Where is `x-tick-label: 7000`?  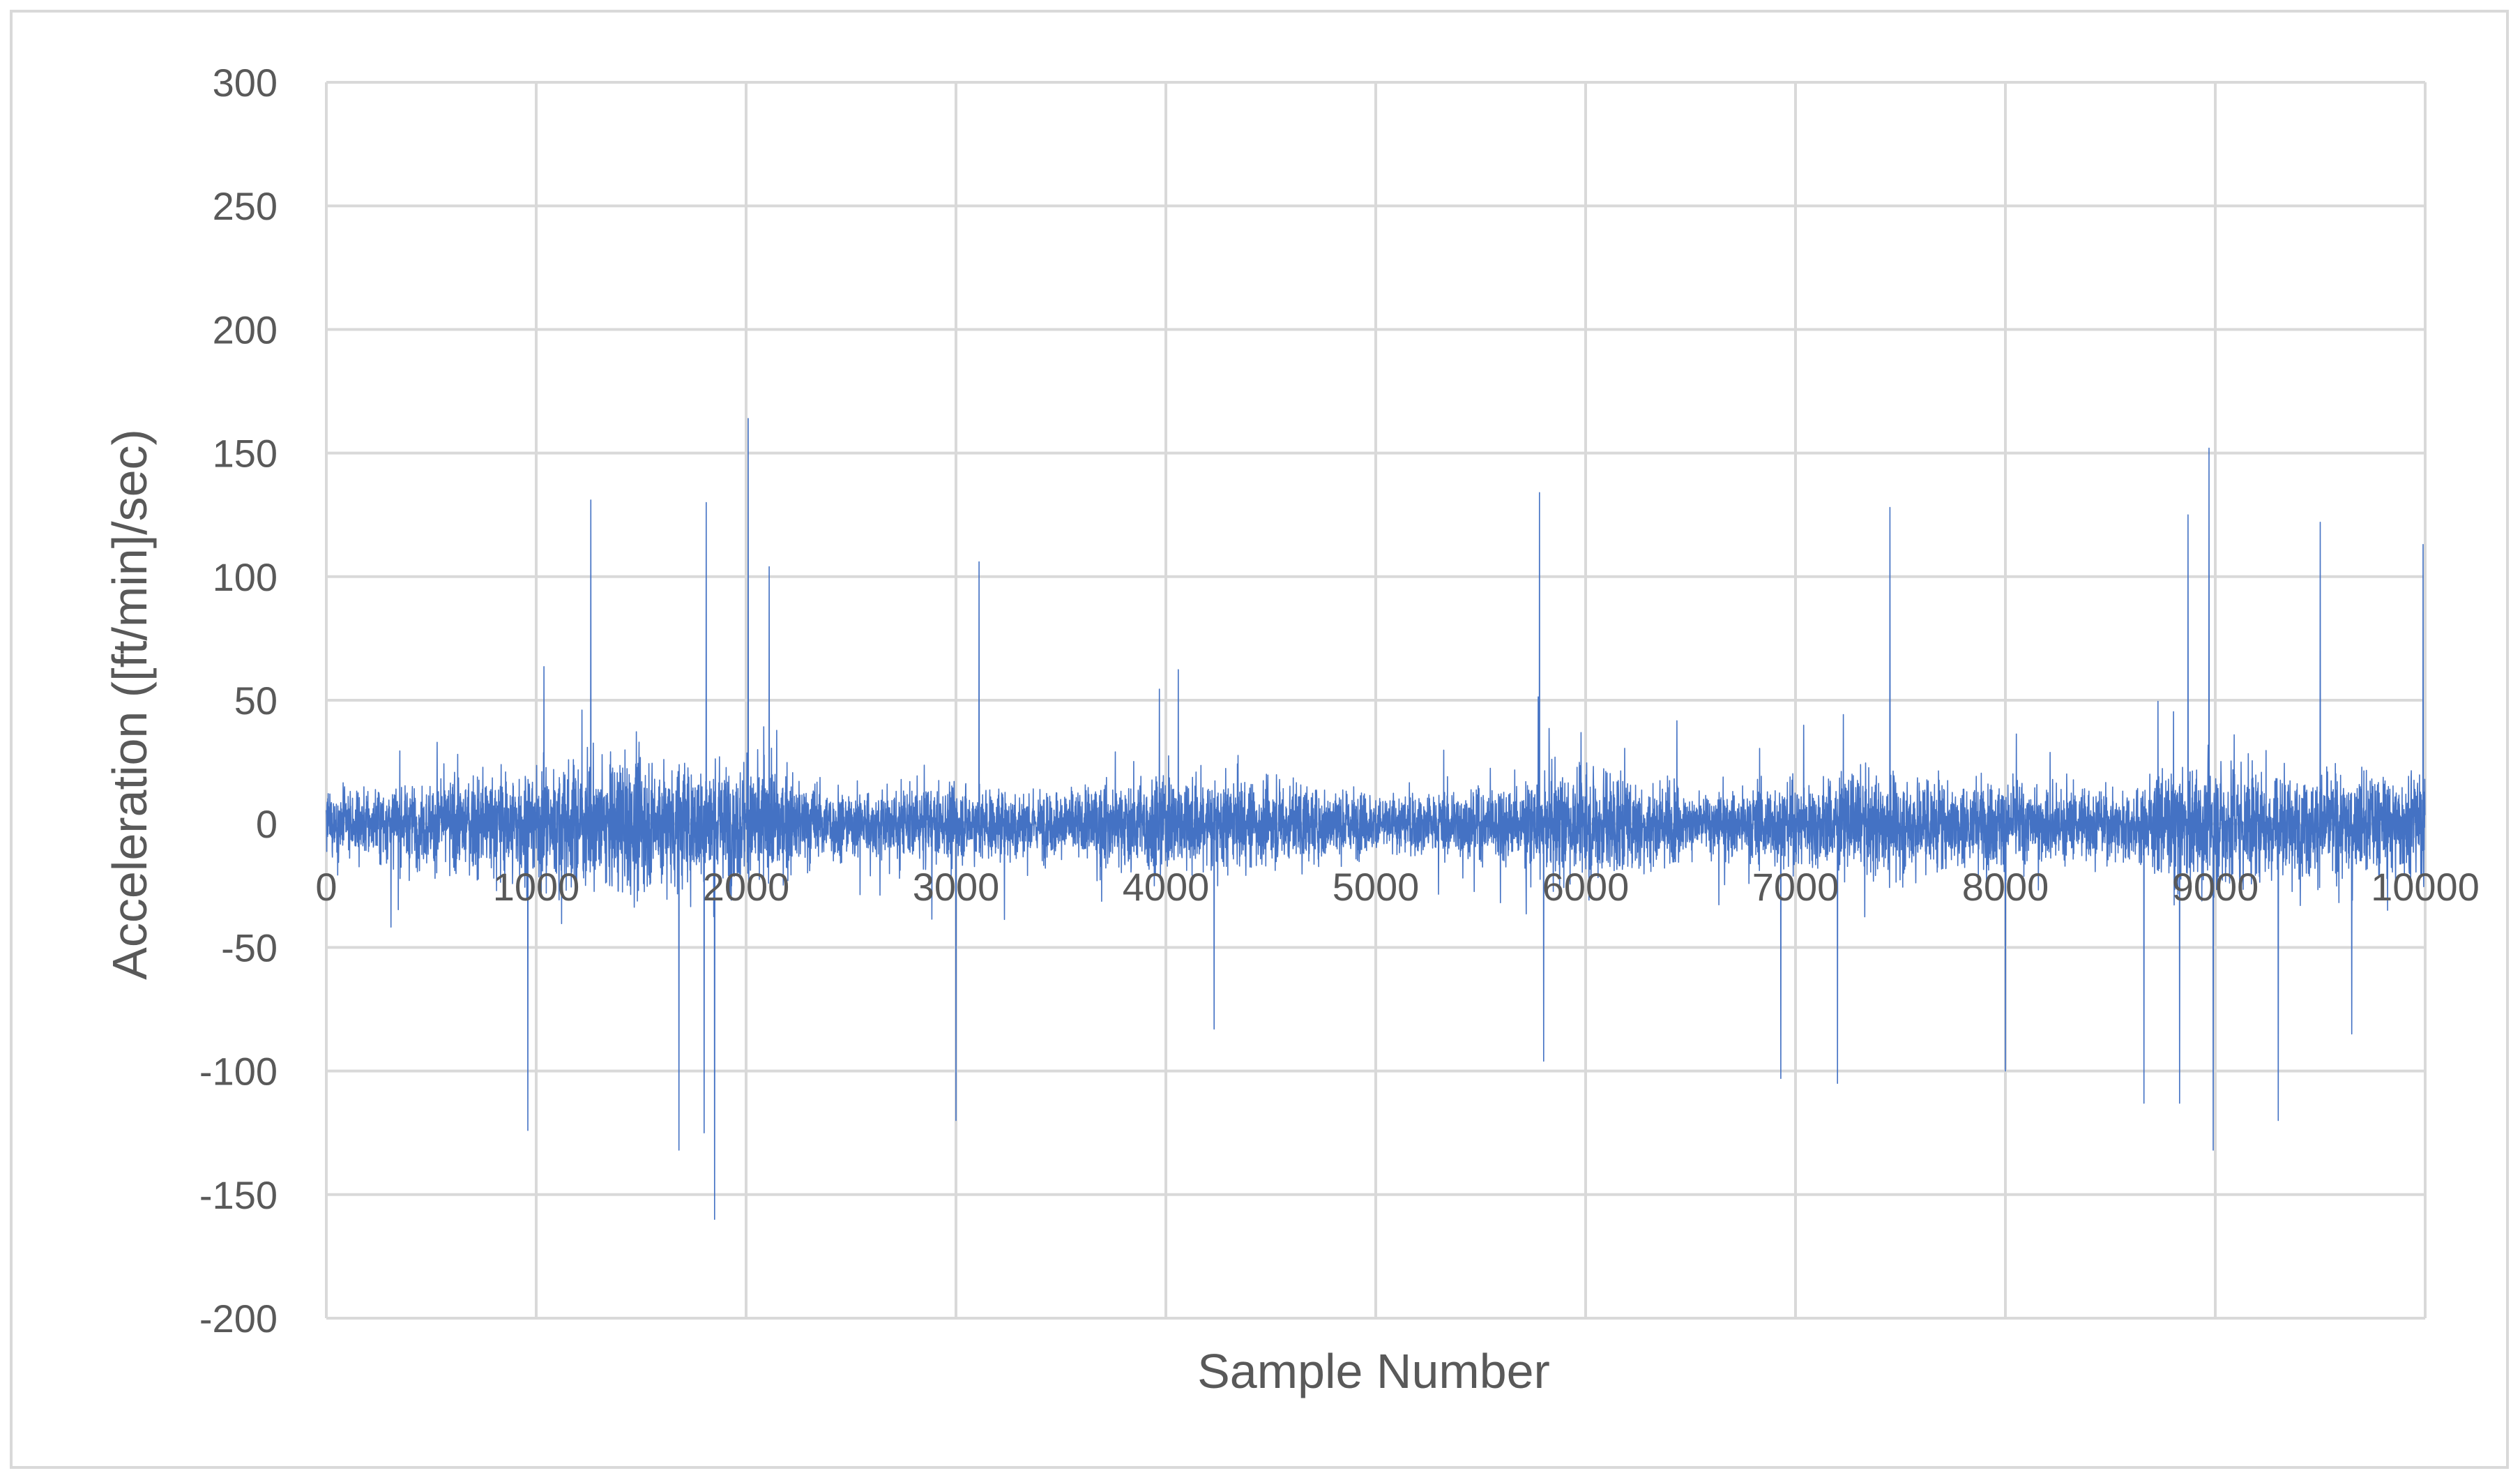
x-tick-label: 7000 is located at coordinates (1795, 887).